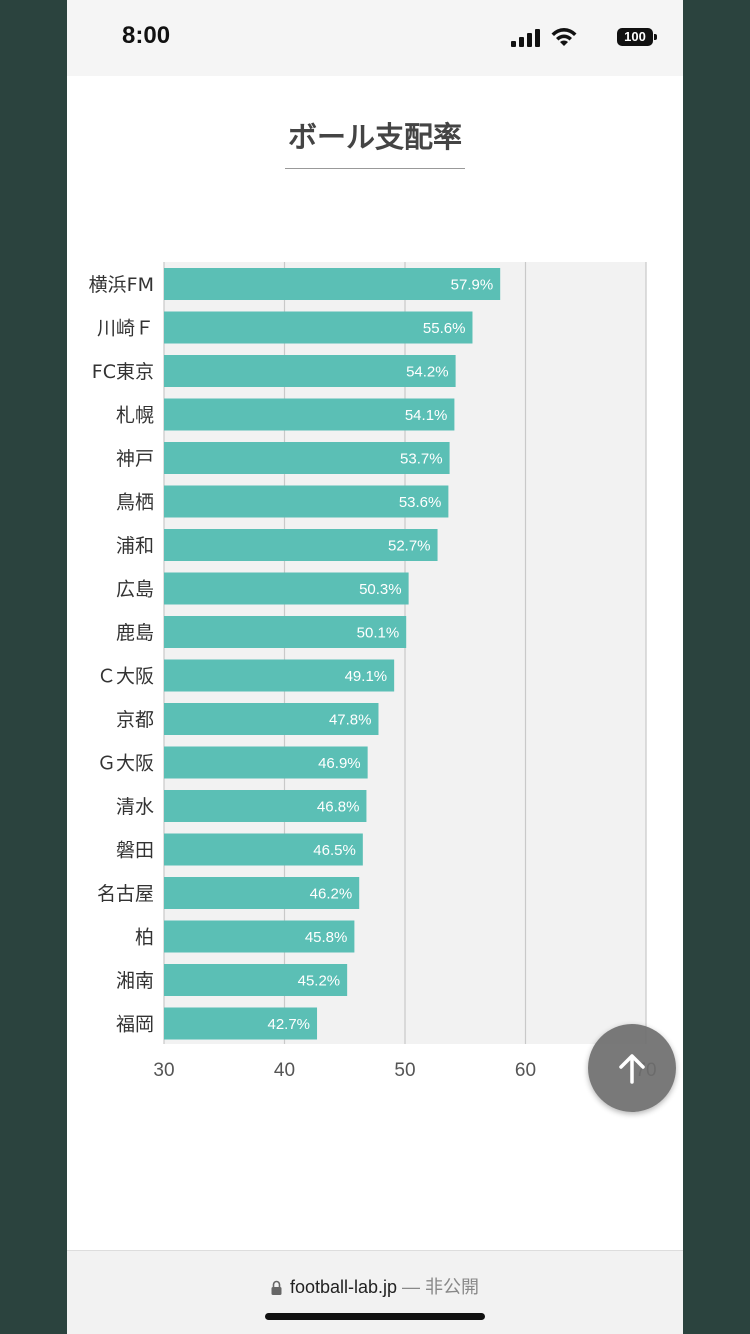 This screenshot has height=1334, width=750. Describe the element at coordinates (334, 850) in the screenshot. I see `bar-value-label: 46.5%` at that location.